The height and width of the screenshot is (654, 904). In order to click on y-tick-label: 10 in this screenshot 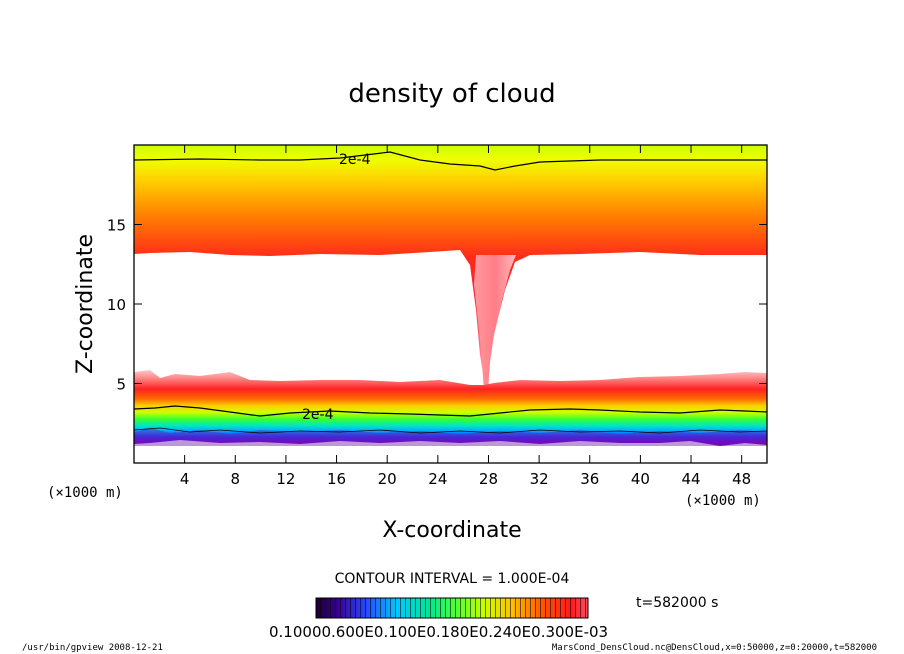, I will do `click(116, 305)`.